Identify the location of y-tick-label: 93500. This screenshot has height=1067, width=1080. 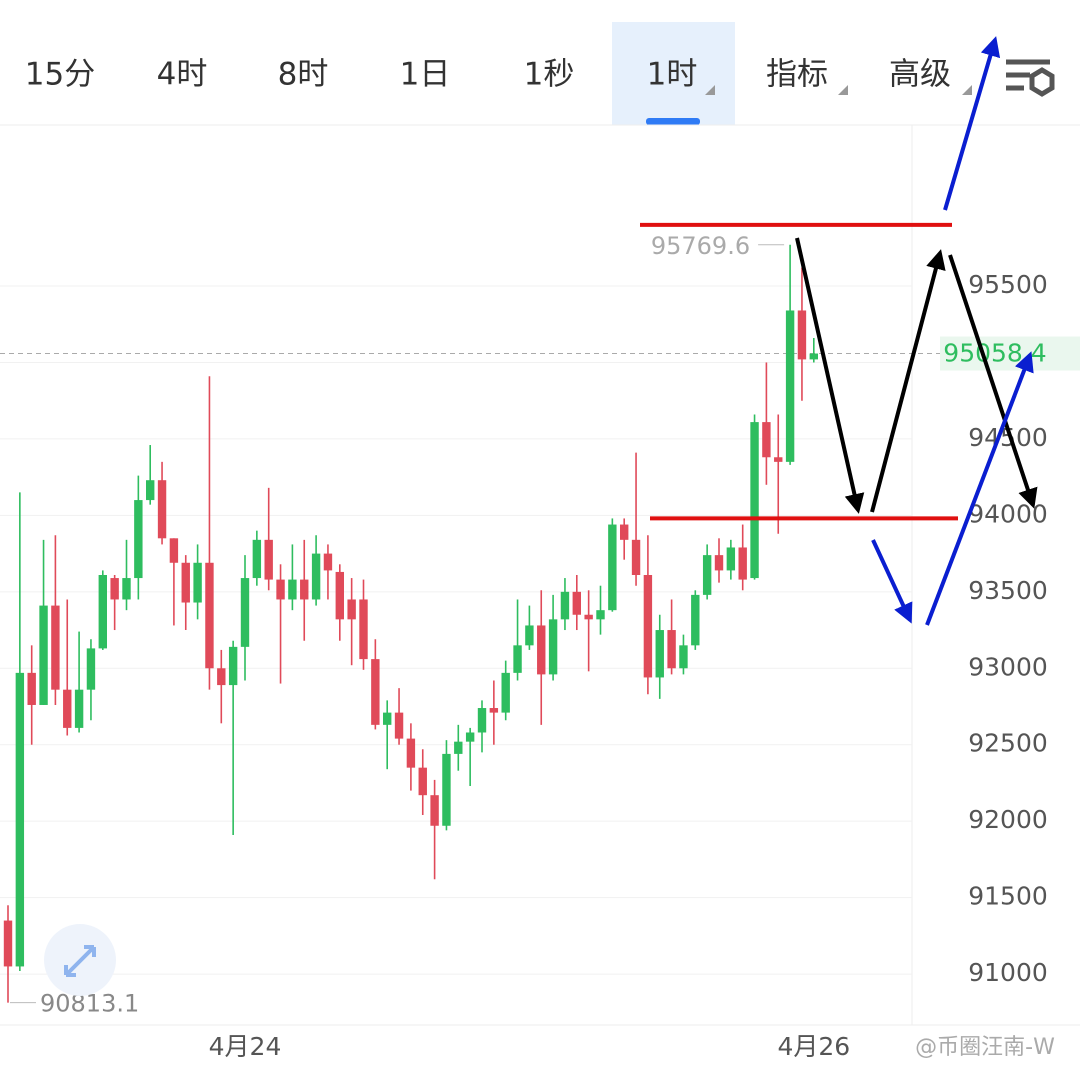
(1008, 590).